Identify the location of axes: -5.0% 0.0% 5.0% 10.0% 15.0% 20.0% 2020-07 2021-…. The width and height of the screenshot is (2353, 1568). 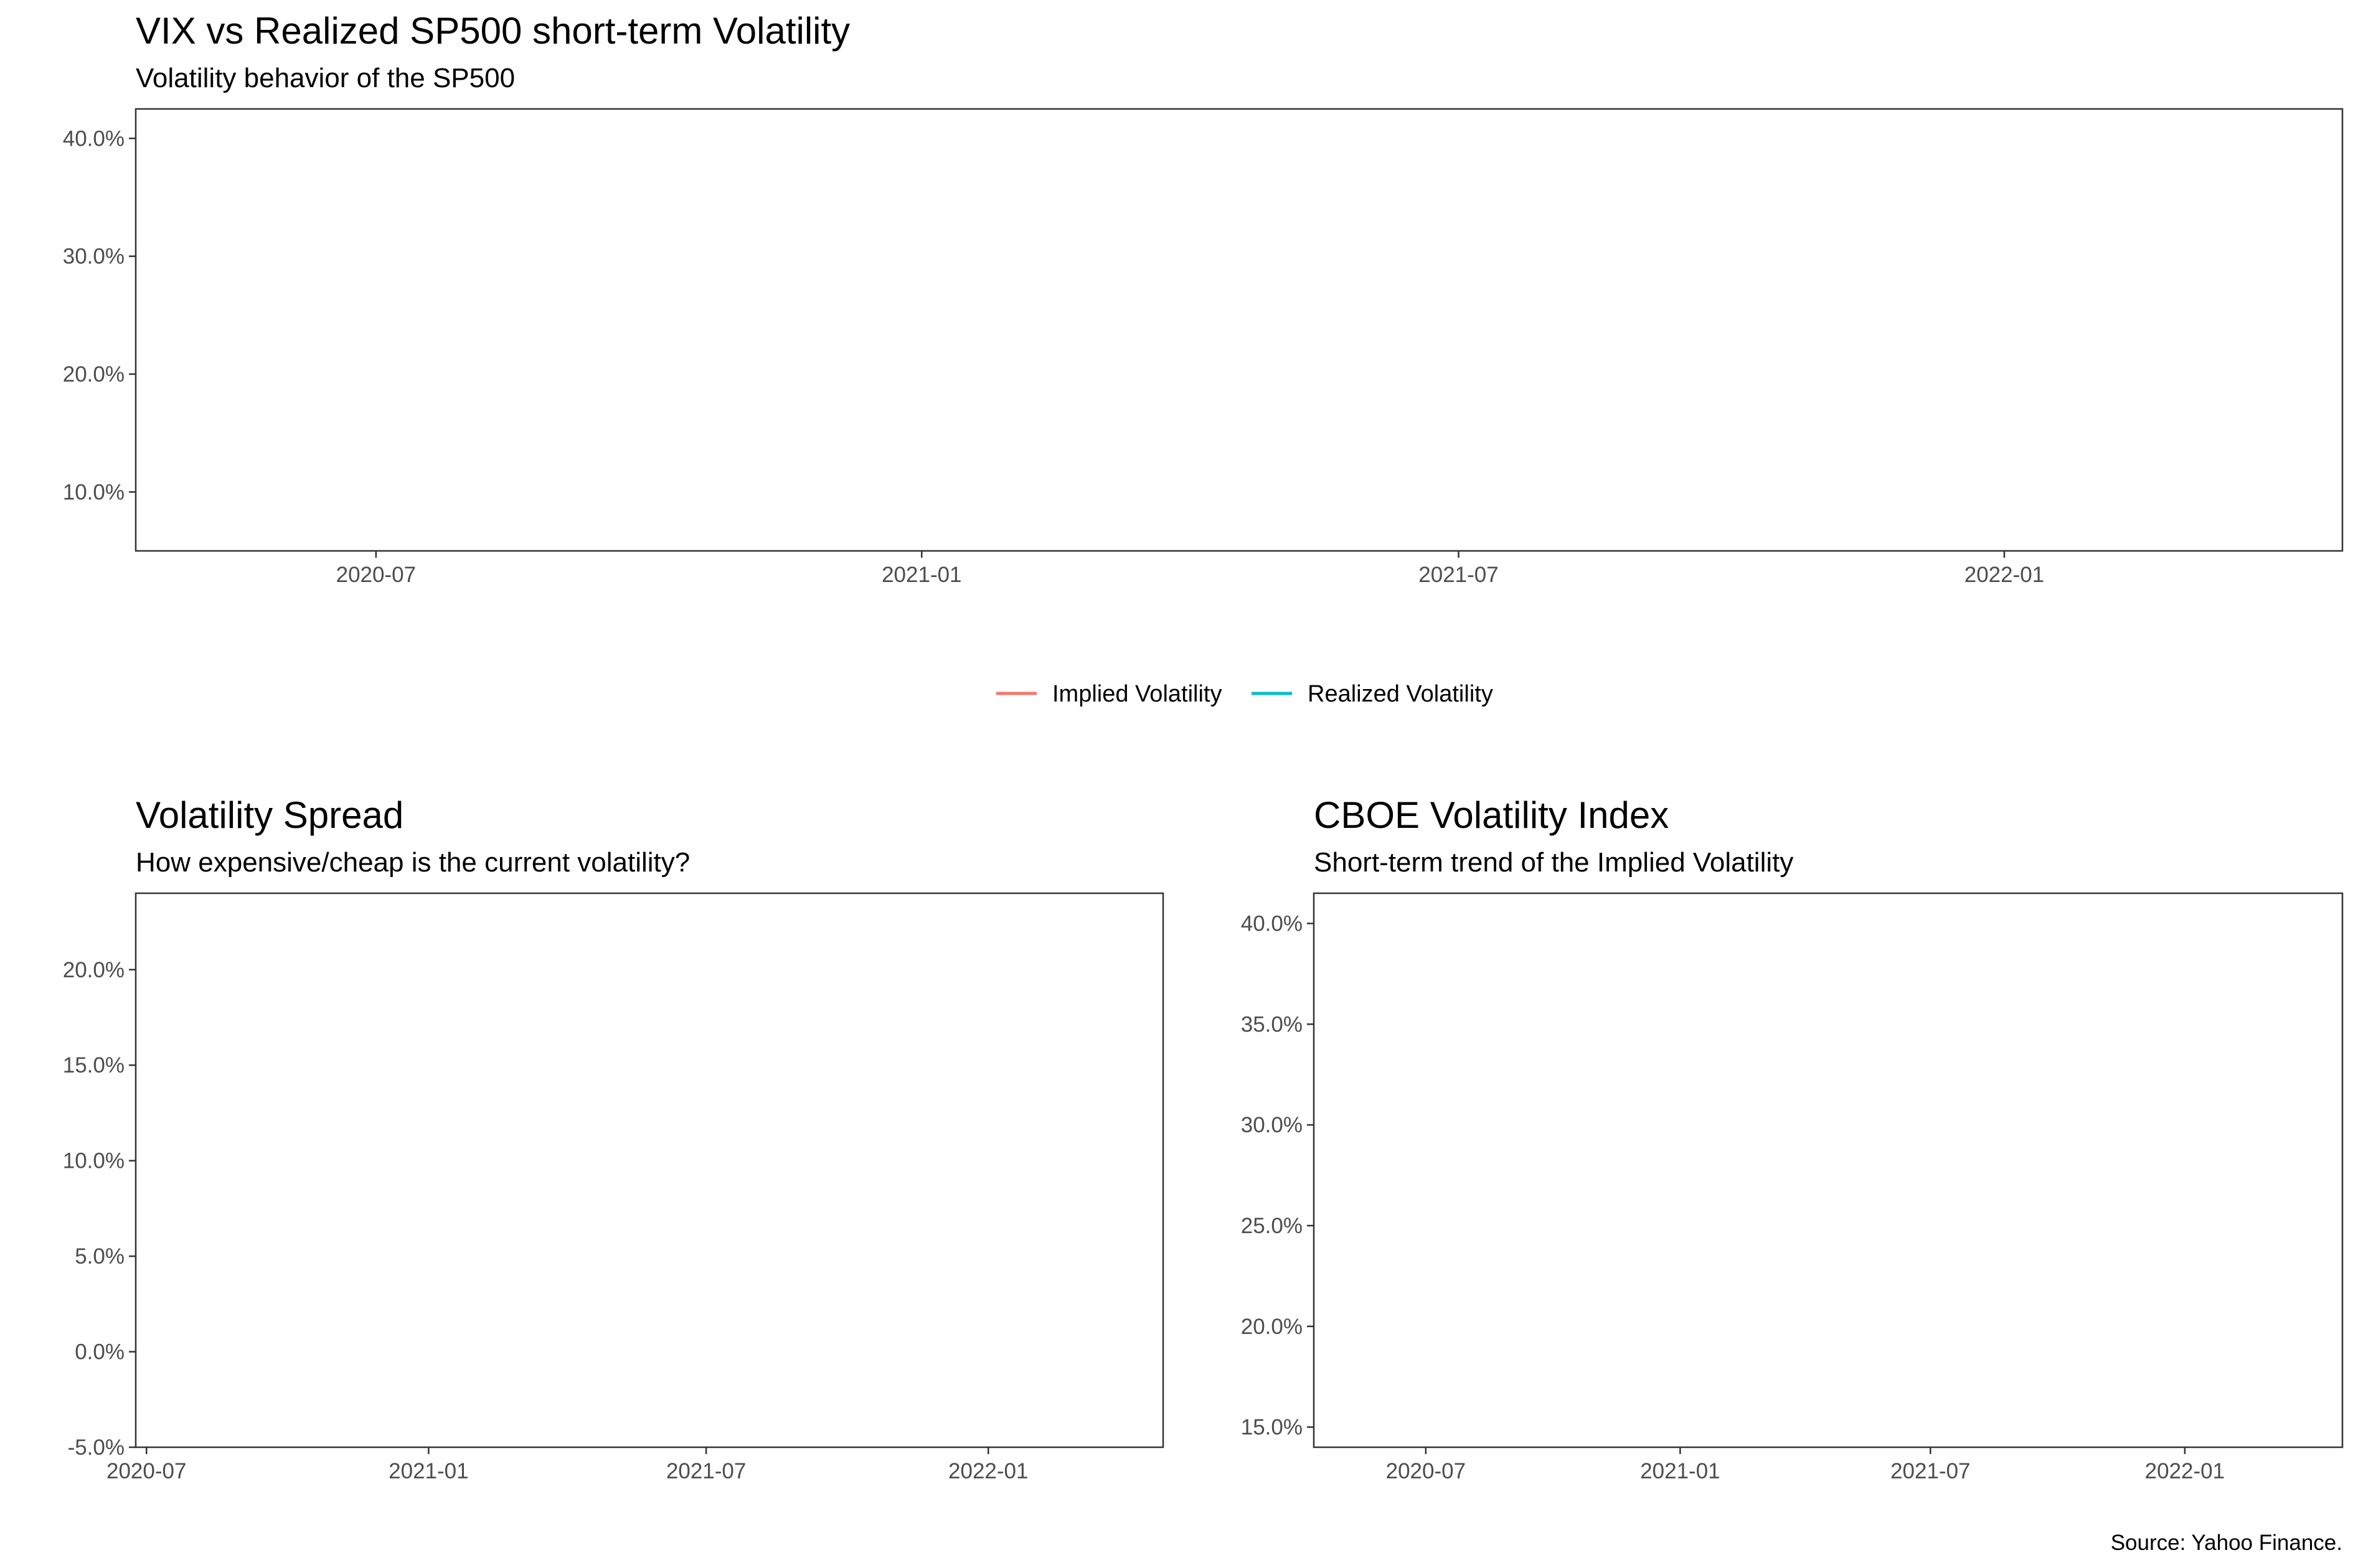
(546, 1220).